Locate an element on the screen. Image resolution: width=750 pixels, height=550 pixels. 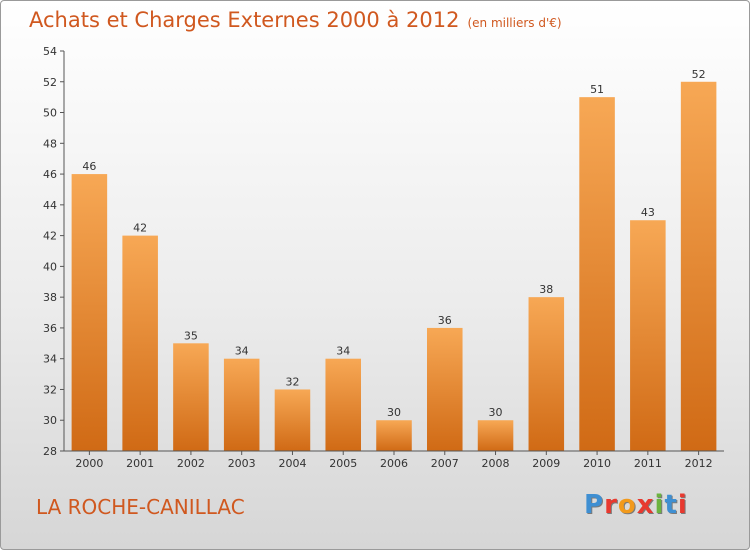
y-tick-label: 50 is located at coordinates (50, 113).